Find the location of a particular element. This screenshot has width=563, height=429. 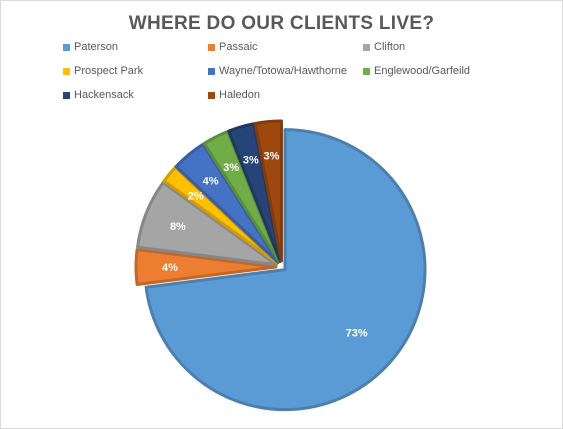

data-label: 73% is located at coordinates (357, 334).